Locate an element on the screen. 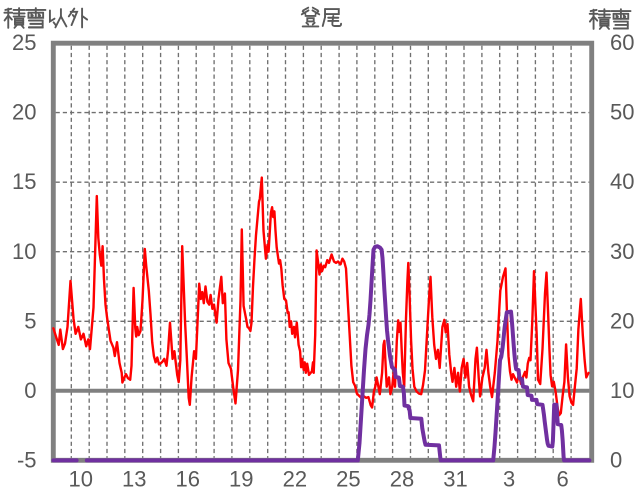 Image resolution: width=636 pixels, height=501 pixels. svg-text: 13 is located at coordinates (134, 479).